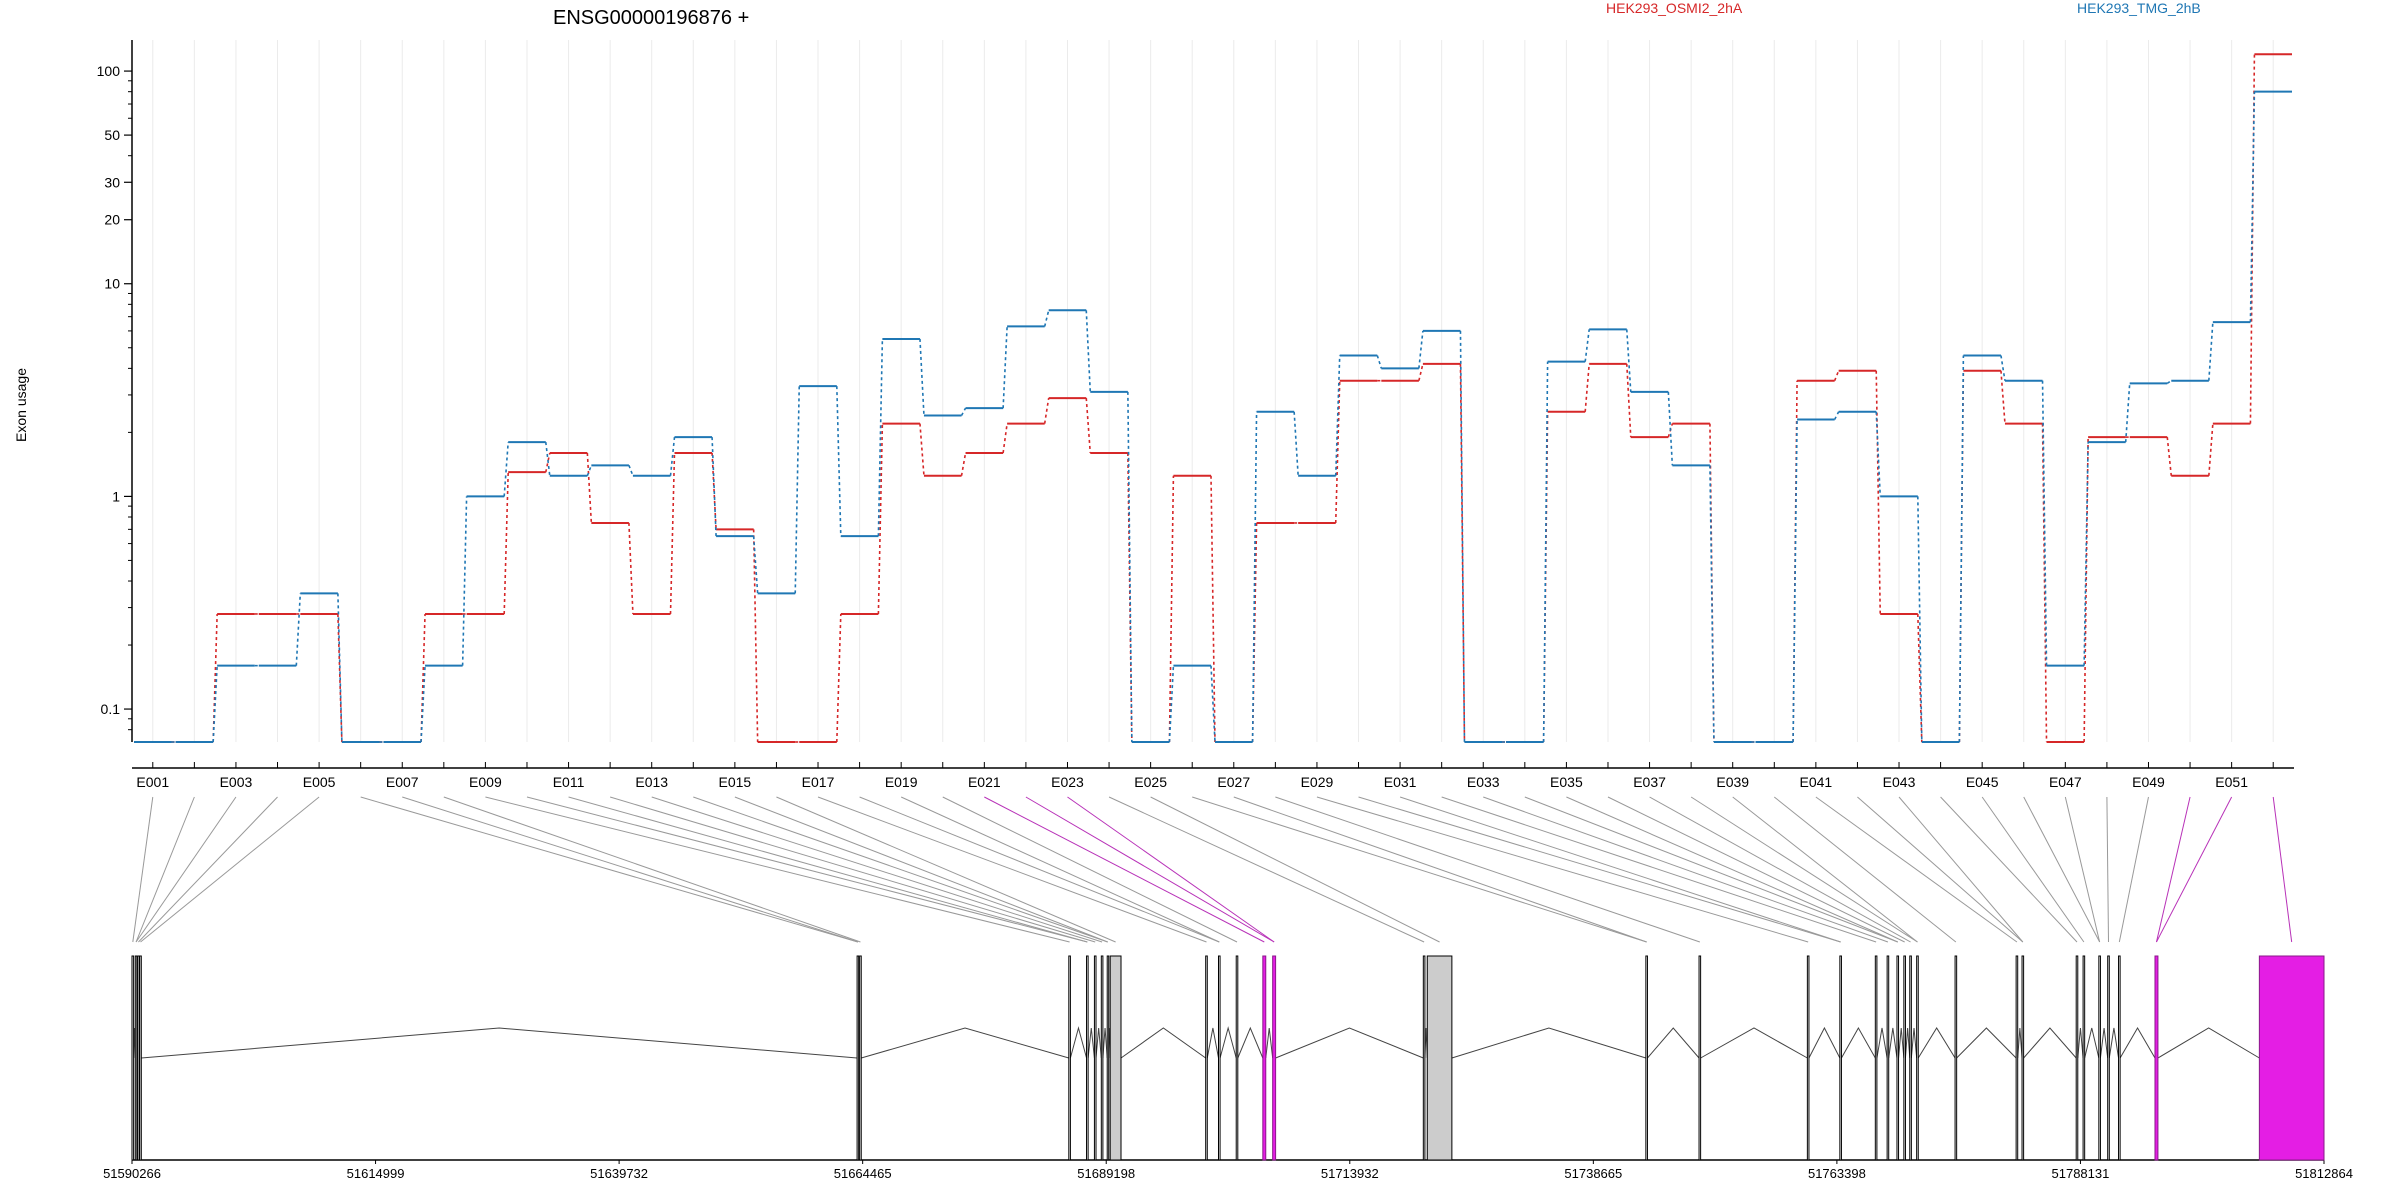  What do you see at coordinates (485, 782) in the screenshot?
I see `x-tick-label: E009` at bounding box center [485, 782].